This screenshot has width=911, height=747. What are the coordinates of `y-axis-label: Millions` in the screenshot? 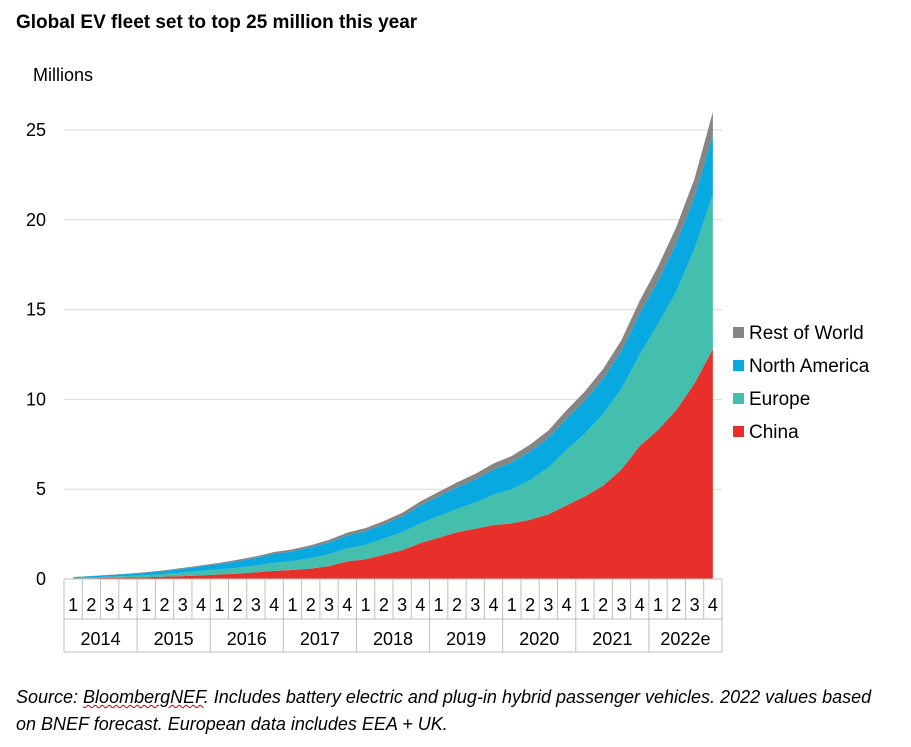 It's located at (63, 75).